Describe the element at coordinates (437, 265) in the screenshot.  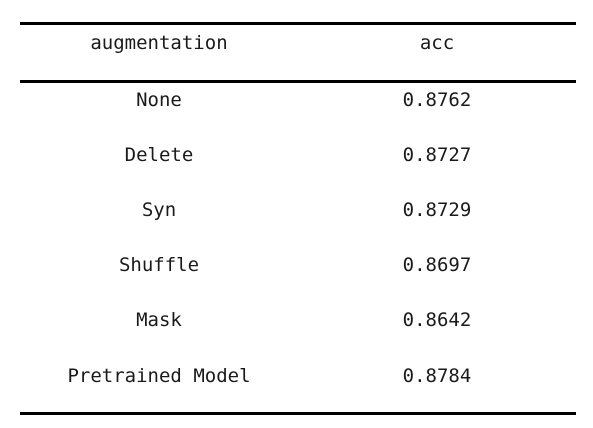
I see `row-acc: 0.8697` at that location.